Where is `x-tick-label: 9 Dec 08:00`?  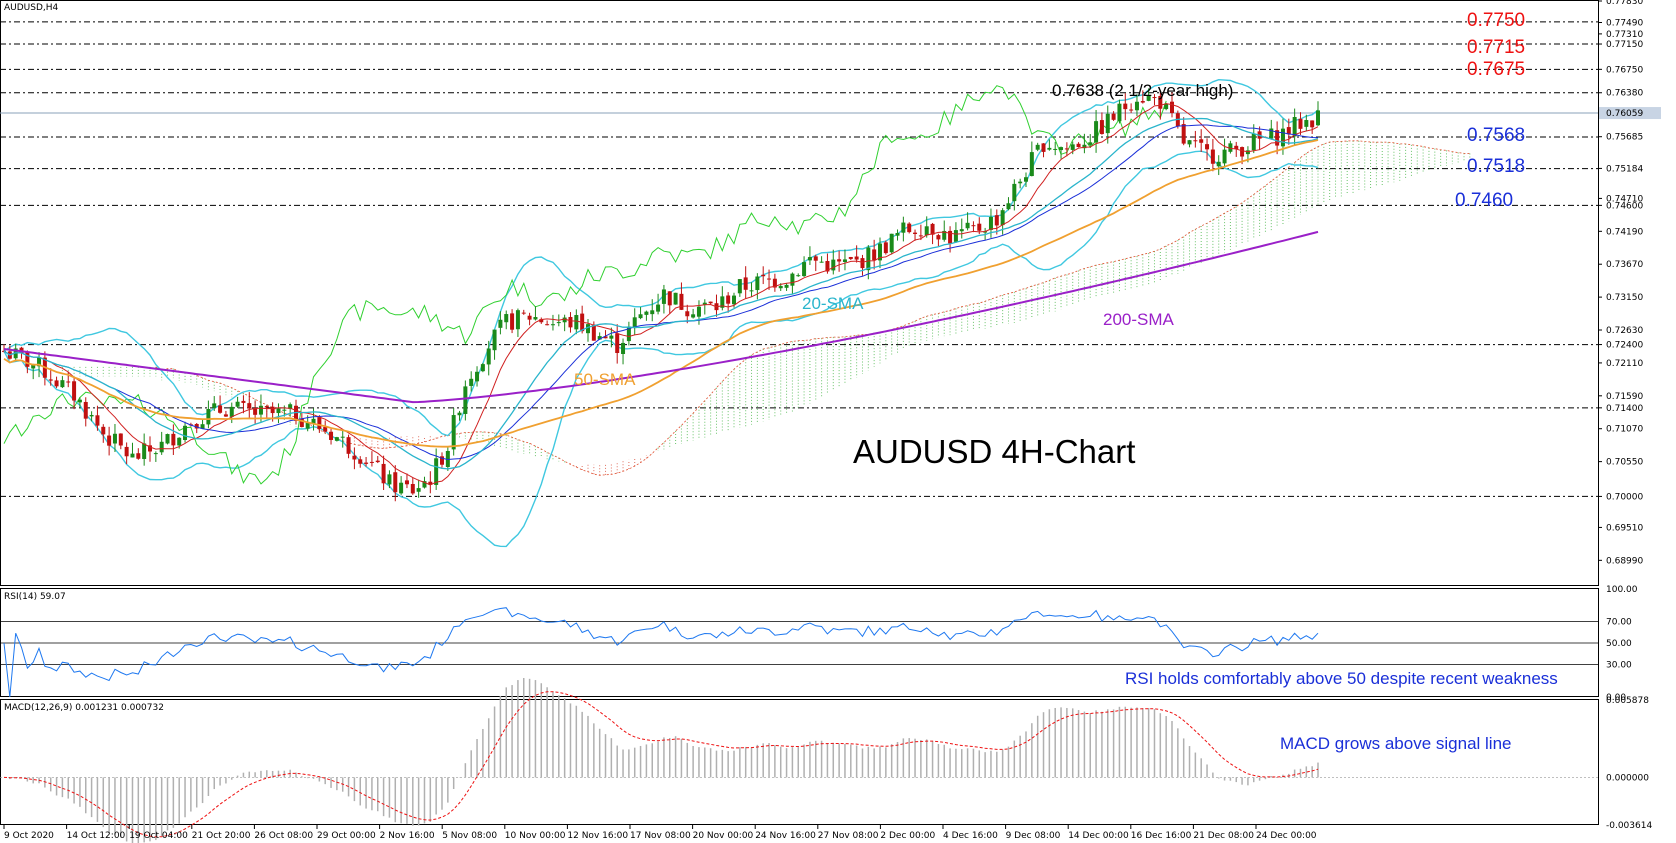
x-tick-label: 9 Dec 08:00 is located at coordinates (1033, 836).